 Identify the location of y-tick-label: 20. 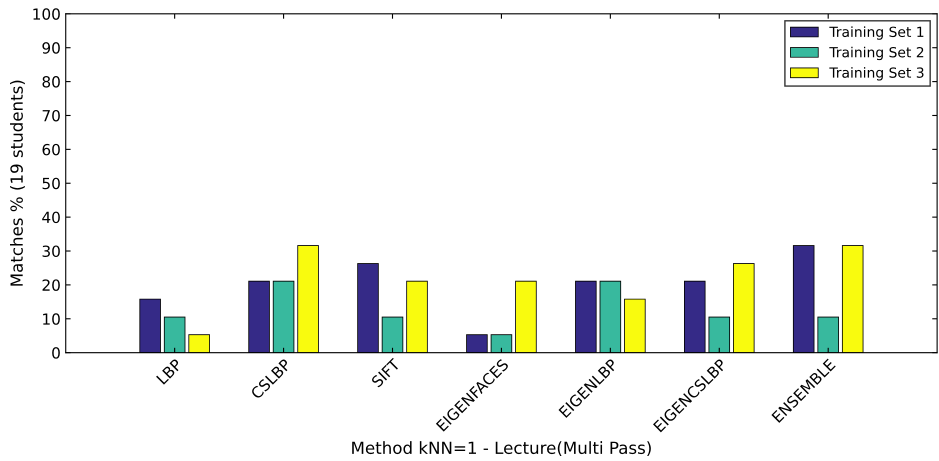
(51, 285).